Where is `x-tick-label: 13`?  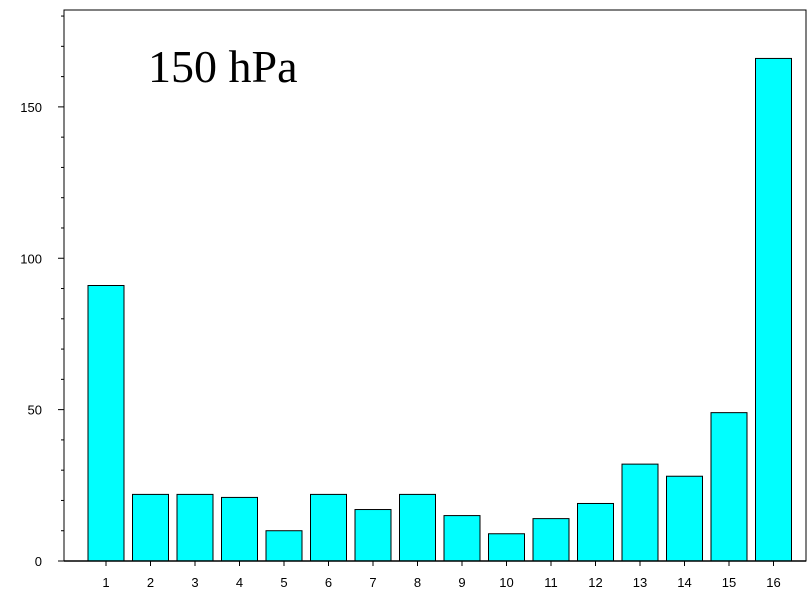
x-tick-label: 13 is located at coordinates (640, 582).